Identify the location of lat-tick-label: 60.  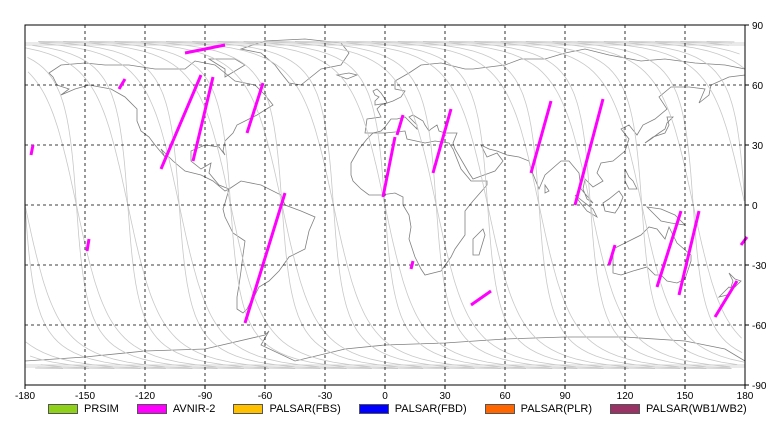
(758, 86).